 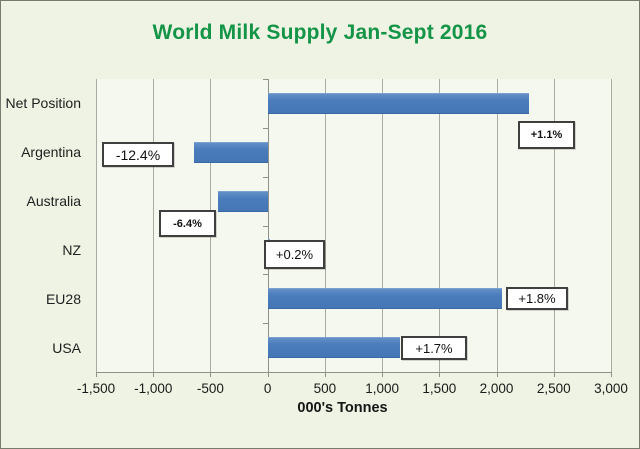 What do you see at coordinates (325, 388) in the screenshot?
I see `x-tick-label: 500` at bounding box center [325, 388].